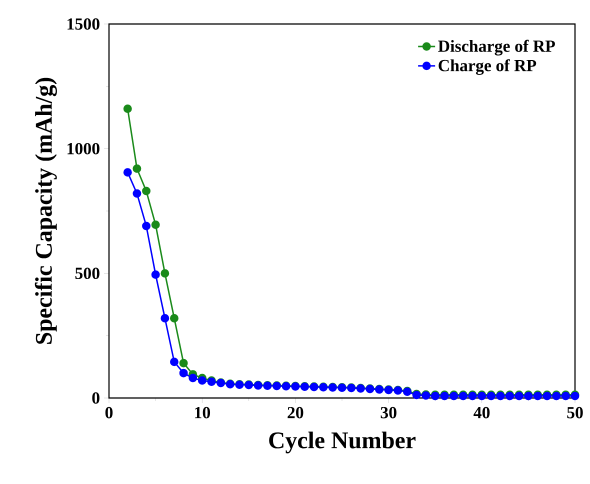 This screenshot has width=590, height=484. Describe the element at coordinates (388, 412) in the screenshot. I see `x-tick-label: 30` at that location.